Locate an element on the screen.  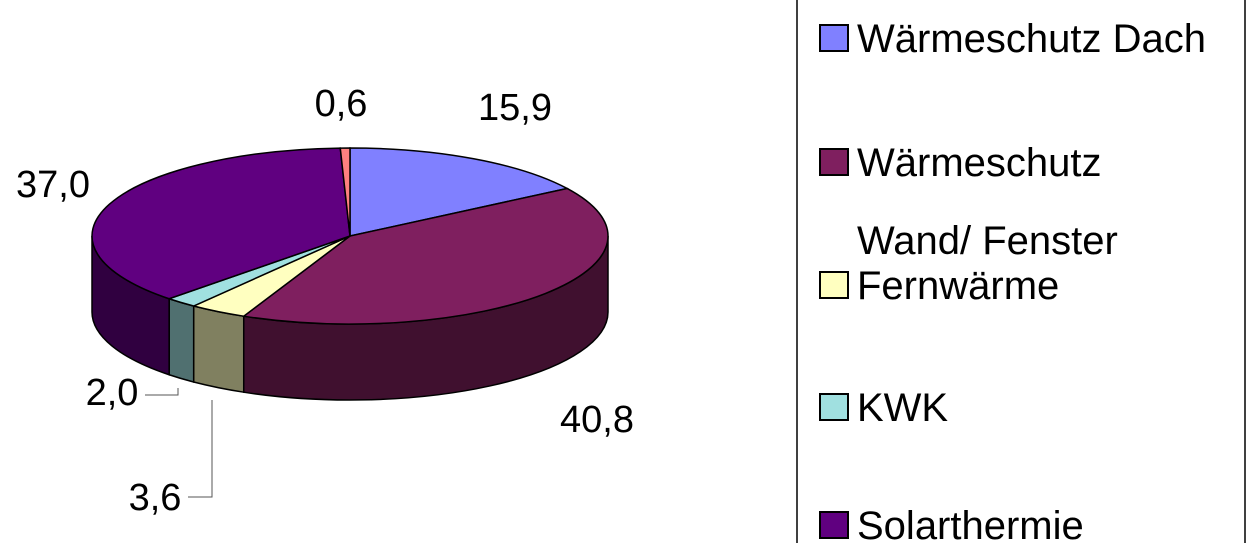
legend-label-1-line2: Wand/ Fenster is located at coordinates (987, 241).